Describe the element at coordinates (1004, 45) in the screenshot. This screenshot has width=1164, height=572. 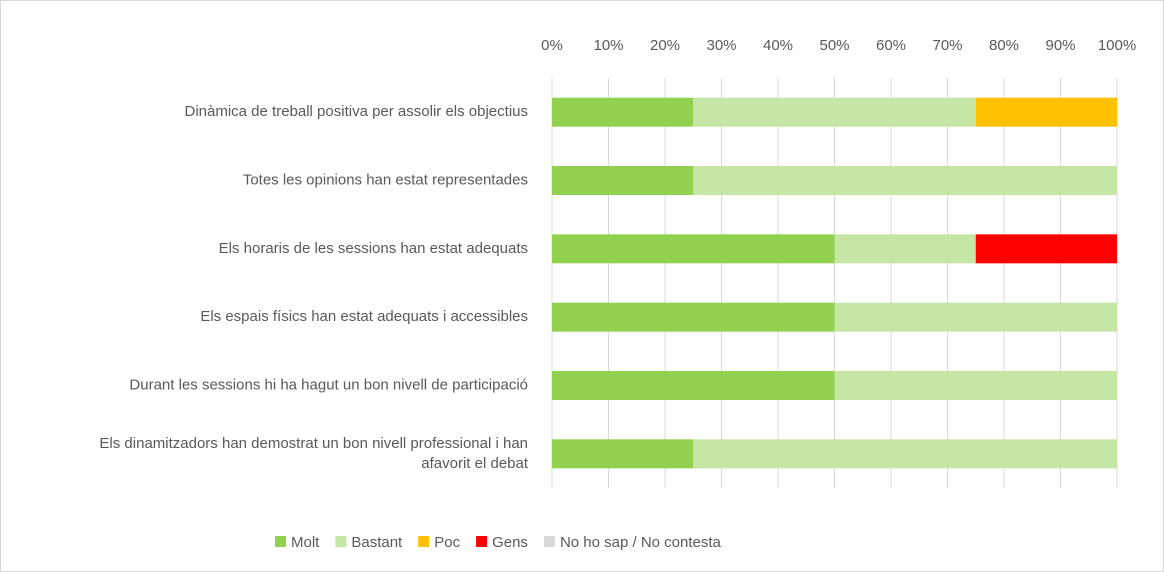
I see `x-tick-label: 80%` at that location.